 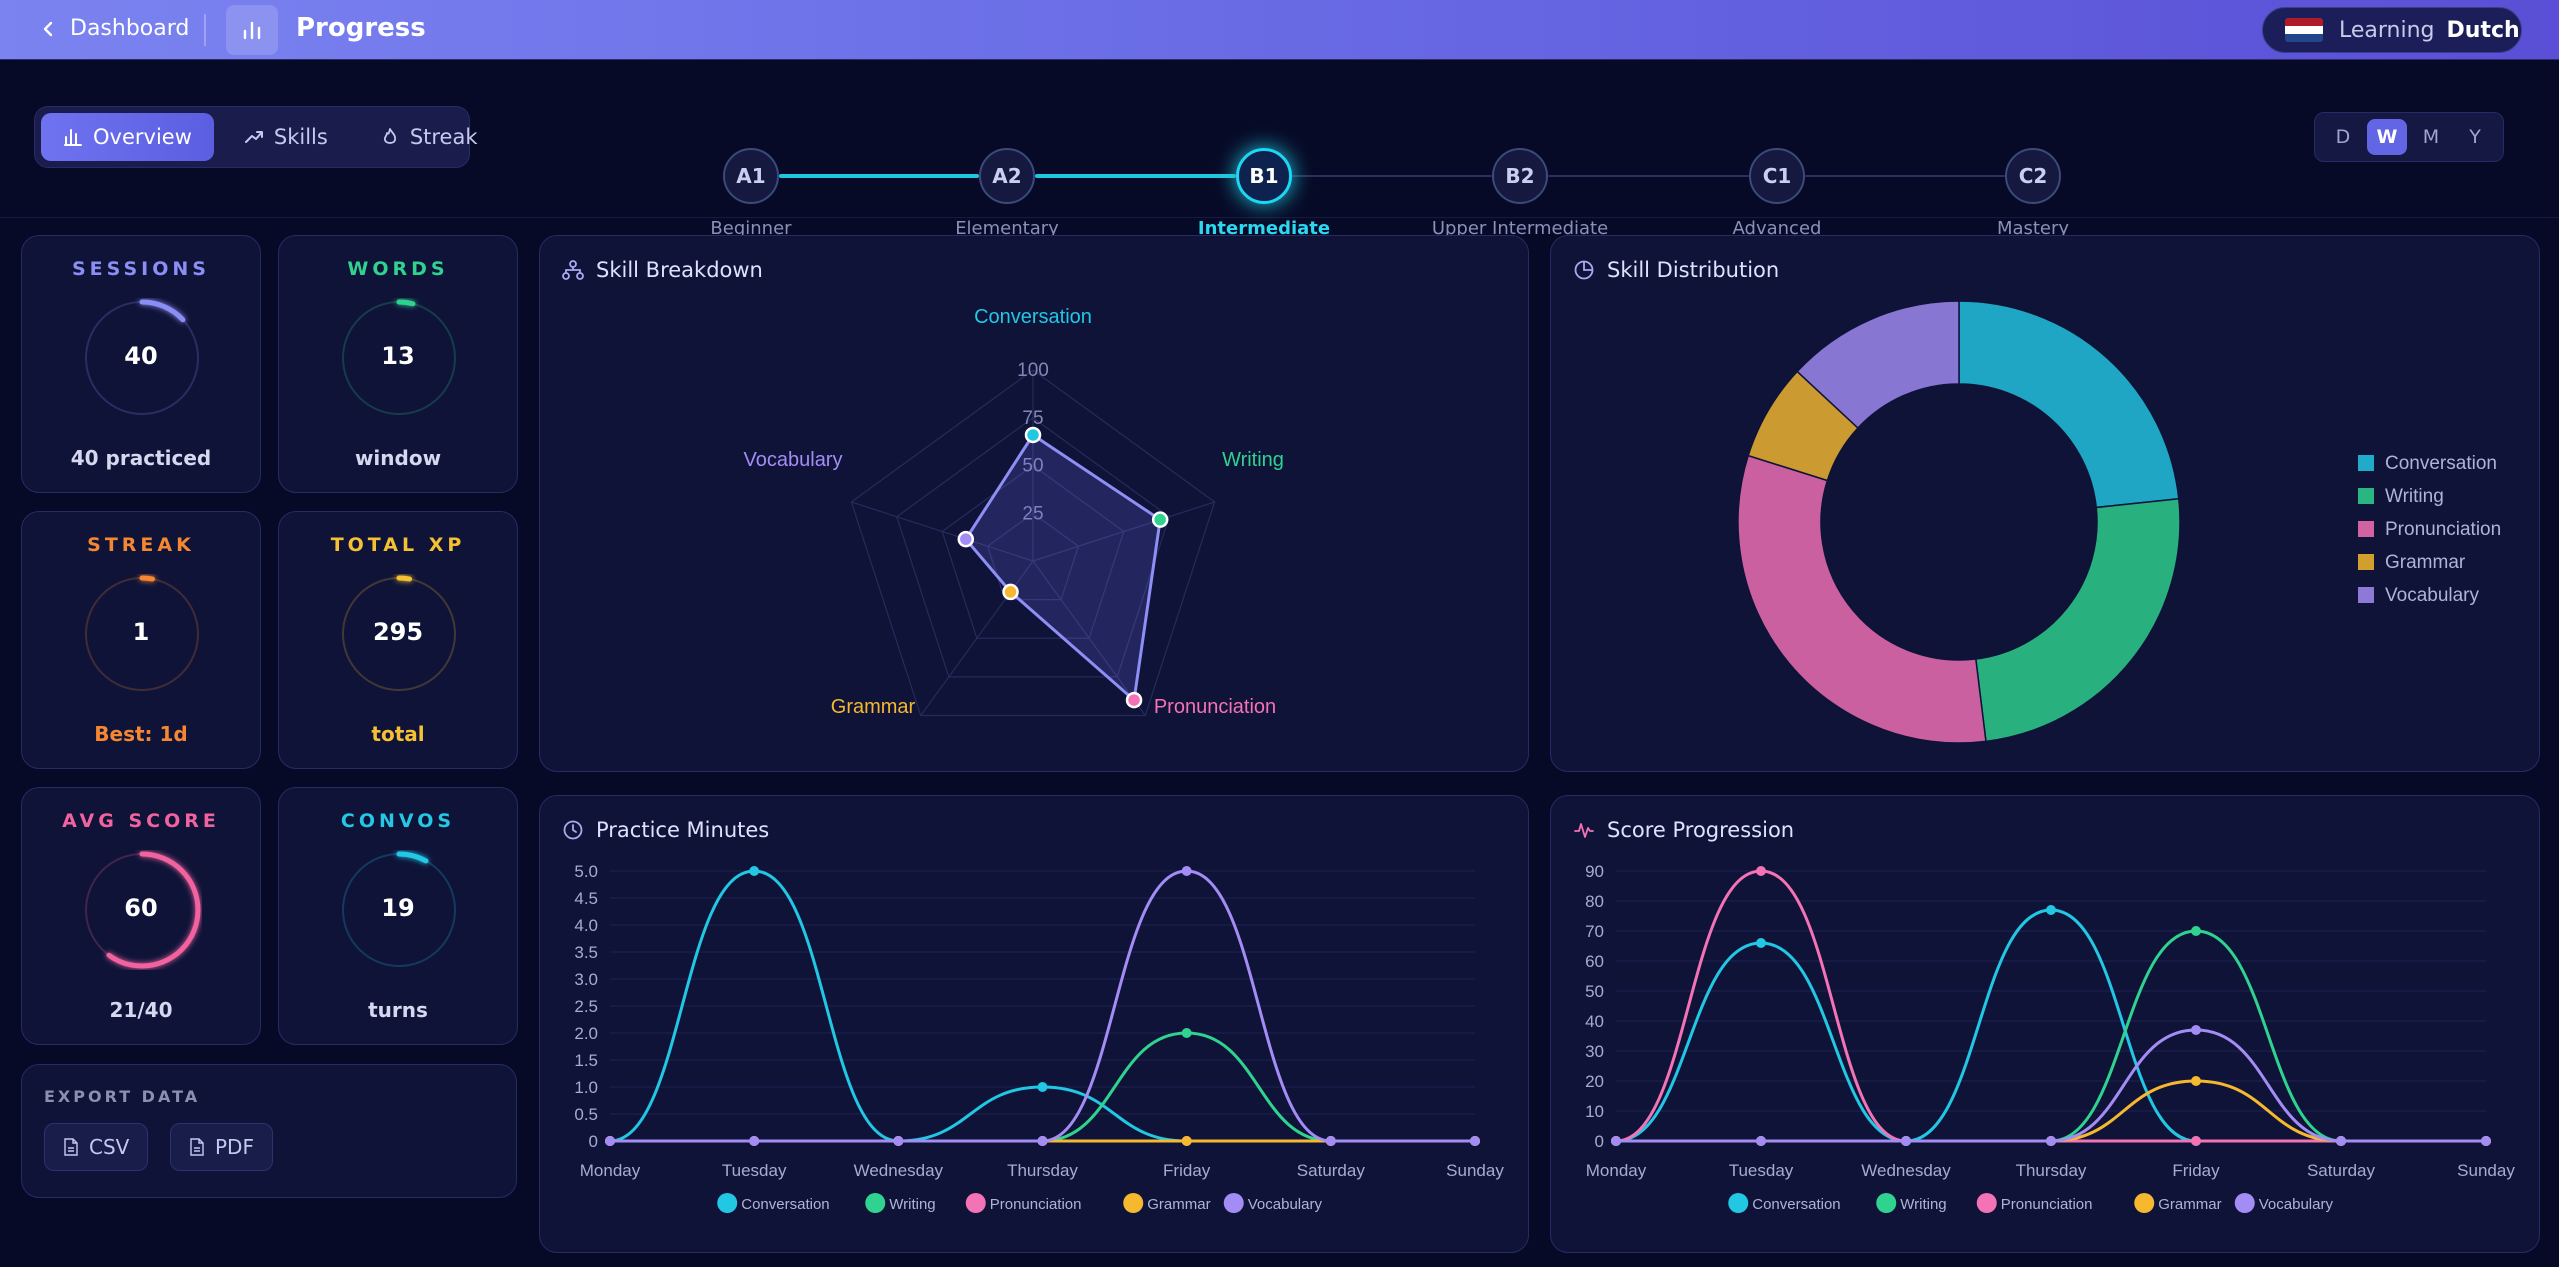 I want to click on export-csv-button: CSV, so click(x=96, y=1147).